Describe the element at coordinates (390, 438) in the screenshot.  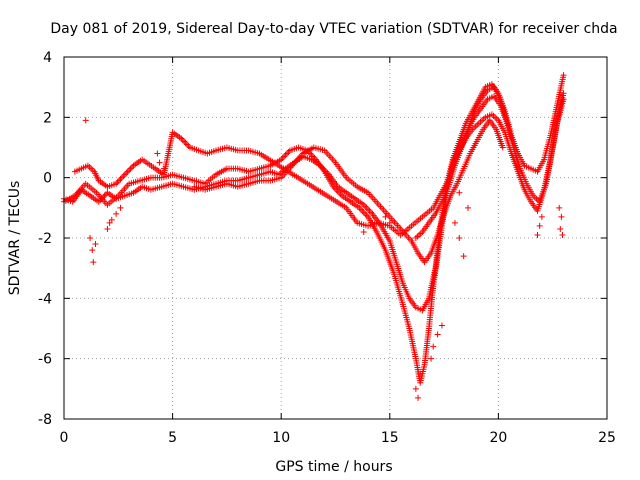
I see `x-tick-label: 15` at that location.